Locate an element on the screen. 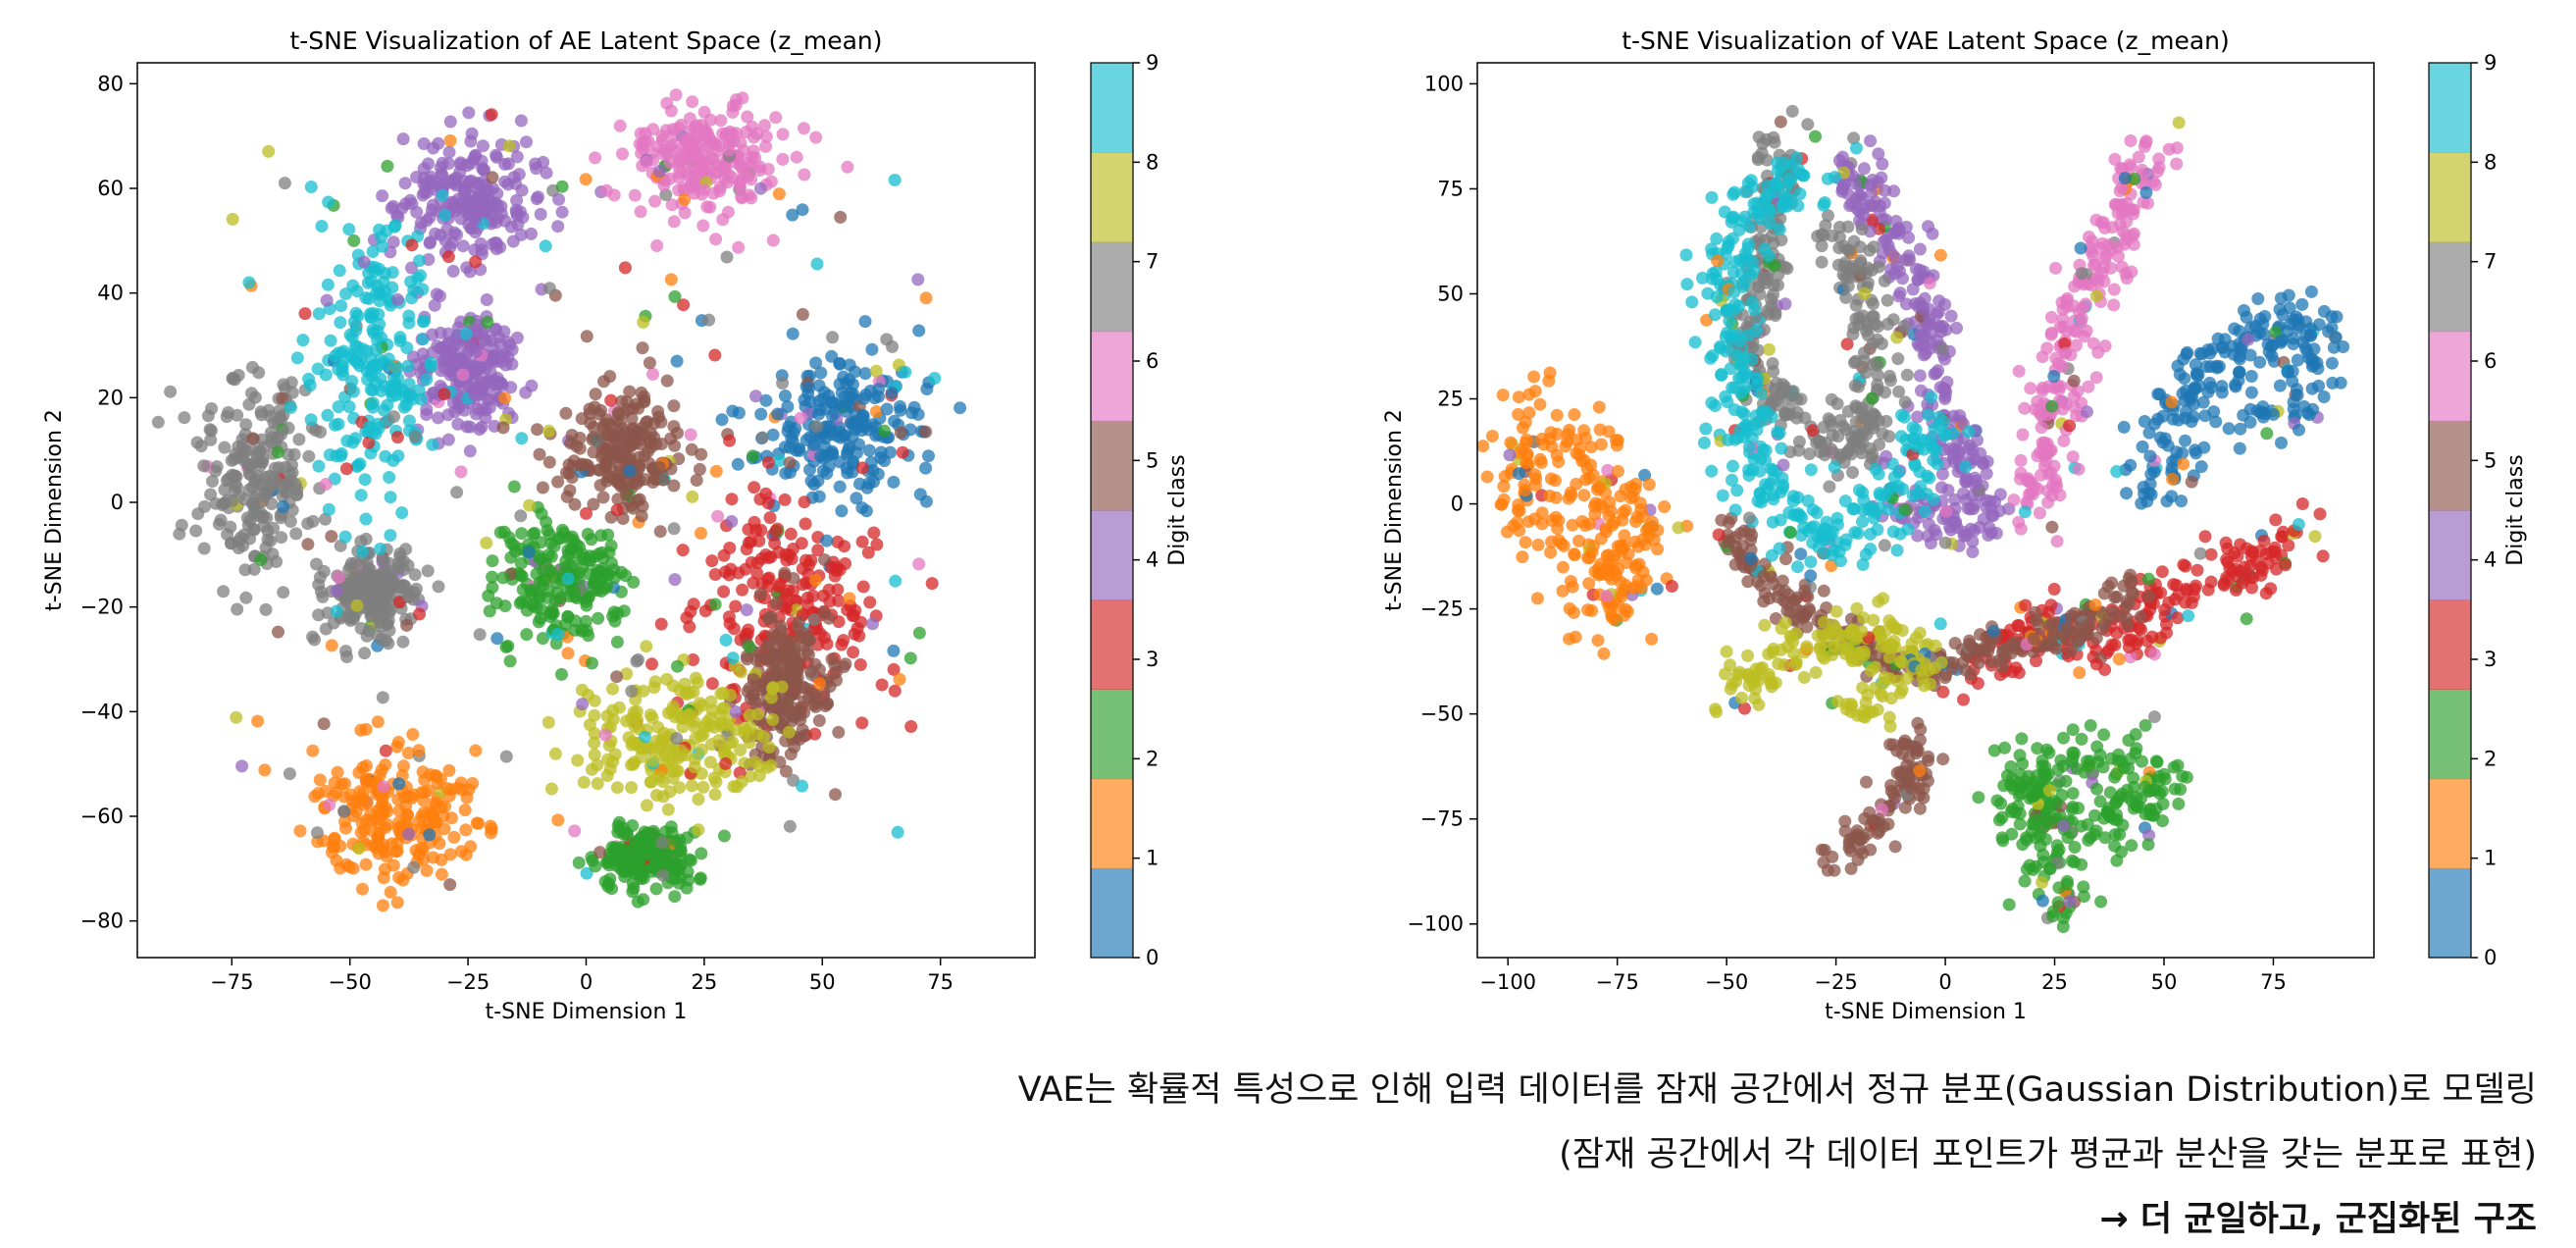 The height and width of the screenshot is (1248, 2576). colorbar-tick-label: 0 is located at coordinates (1152, 957).